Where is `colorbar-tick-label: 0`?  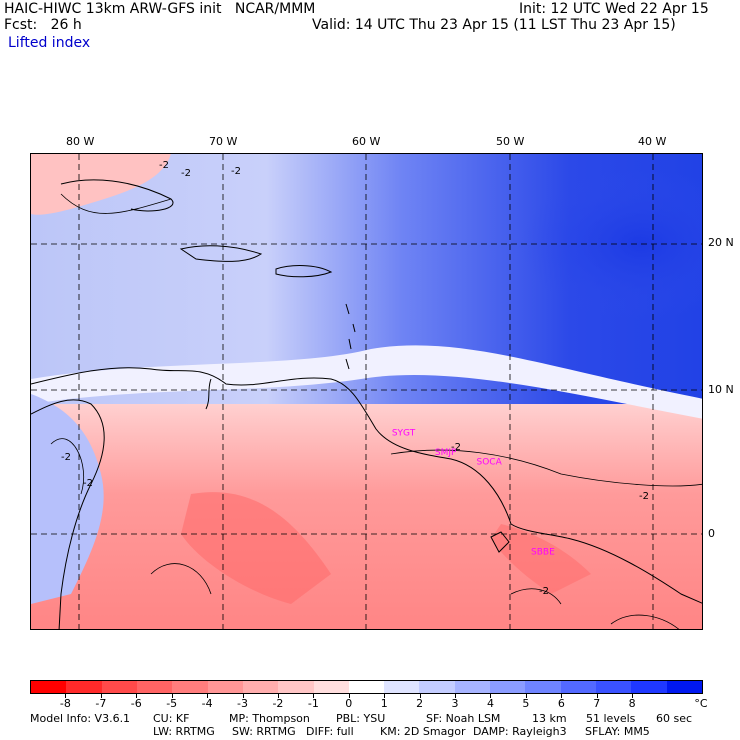 colorbar-tick-label: 0 is located at coordinates (349, 703).